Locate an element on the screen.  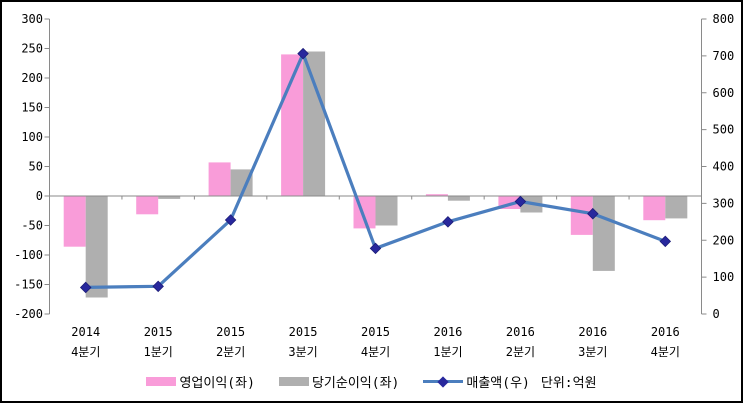
legend-item-revenue: 매출액(우) 단위:억원 is located at coordinates (510, 381).